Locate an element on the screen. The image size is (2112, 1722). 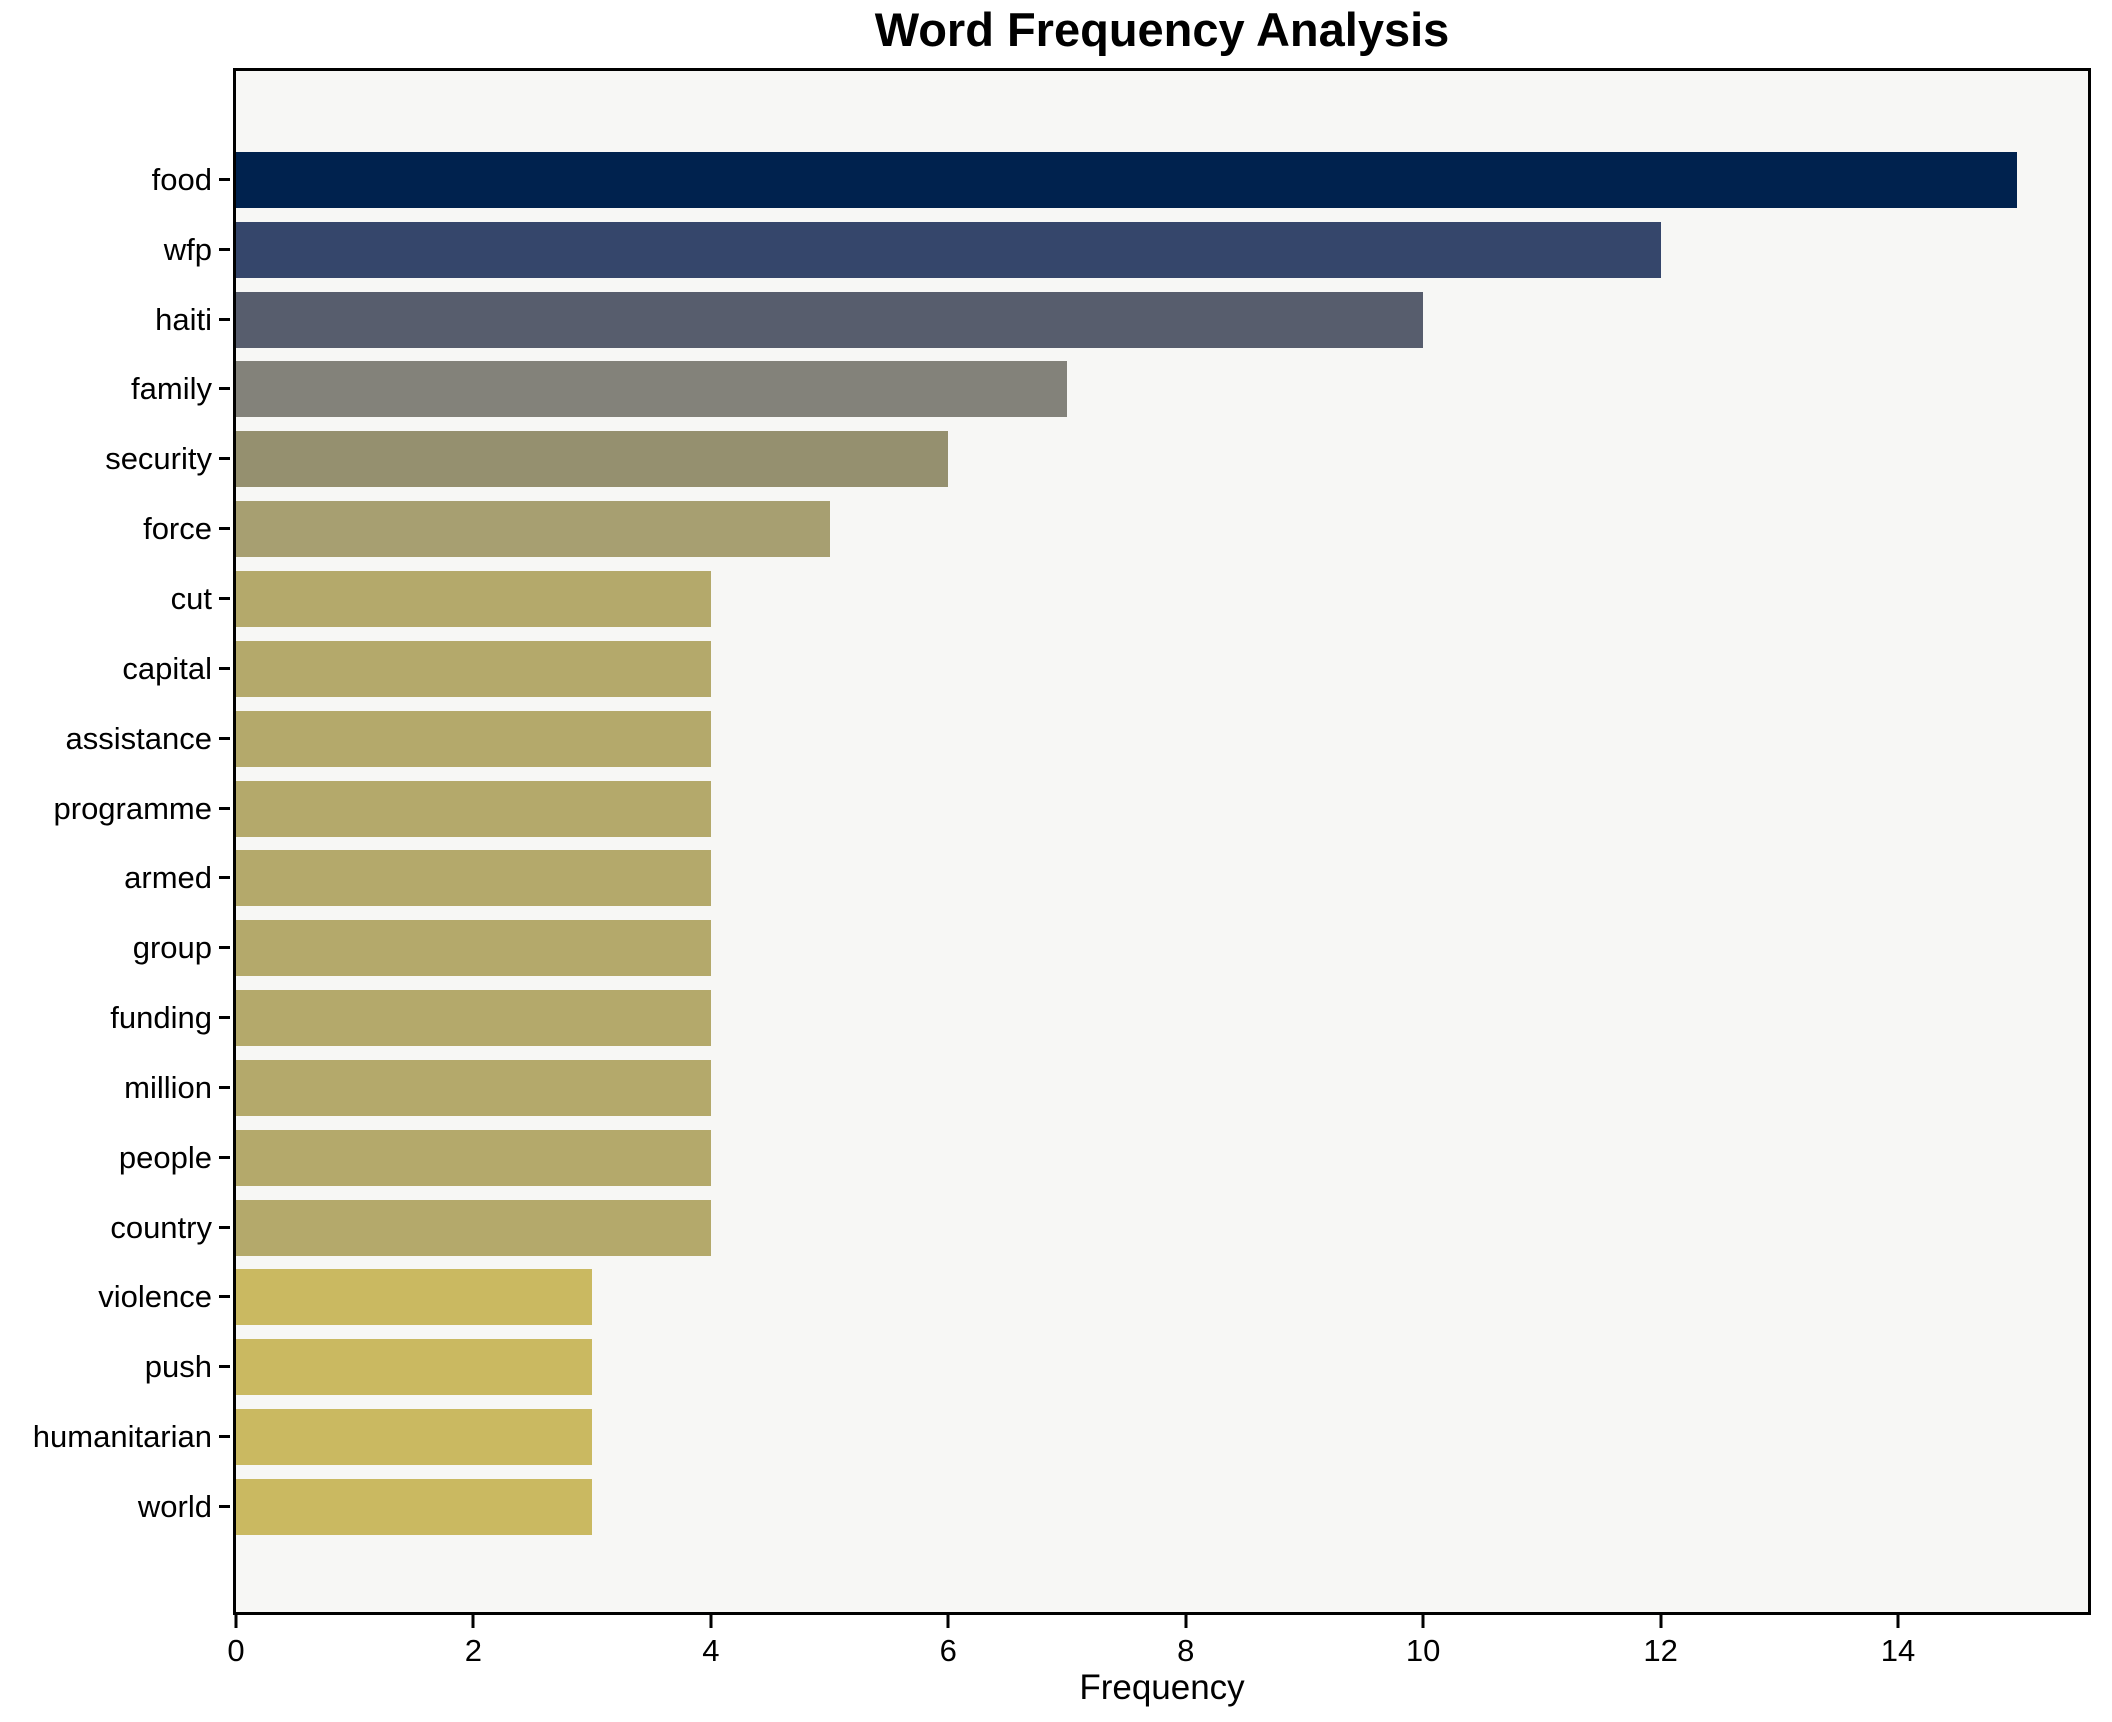
bar-capital is located at coordinates (473, 668).